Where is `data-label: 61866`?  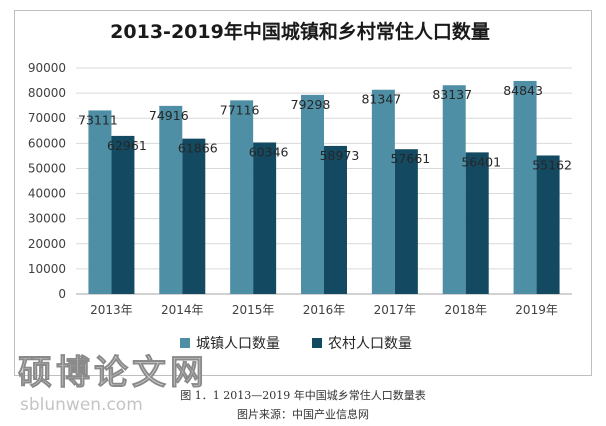 data-label: 61866 is located at coordinates (198, 148).